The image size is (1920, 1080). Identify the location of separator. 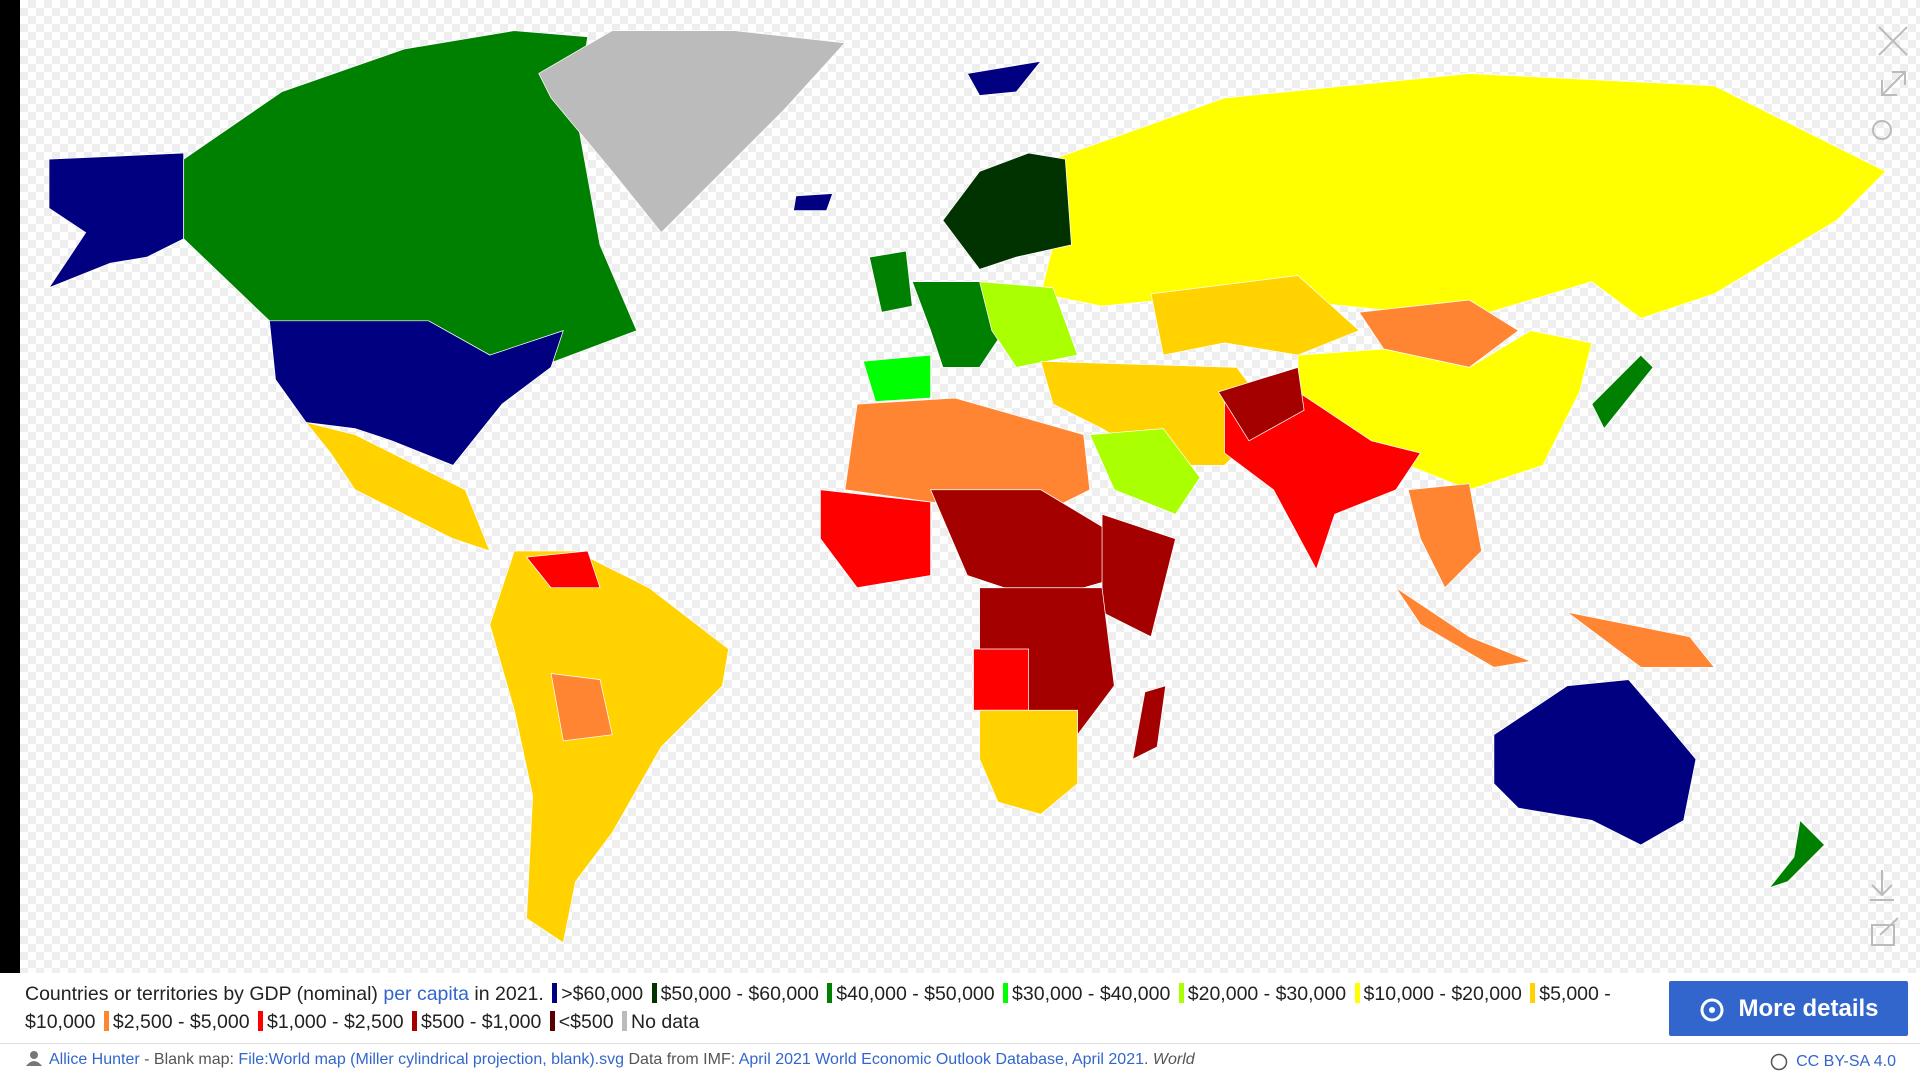
(960, 1043).